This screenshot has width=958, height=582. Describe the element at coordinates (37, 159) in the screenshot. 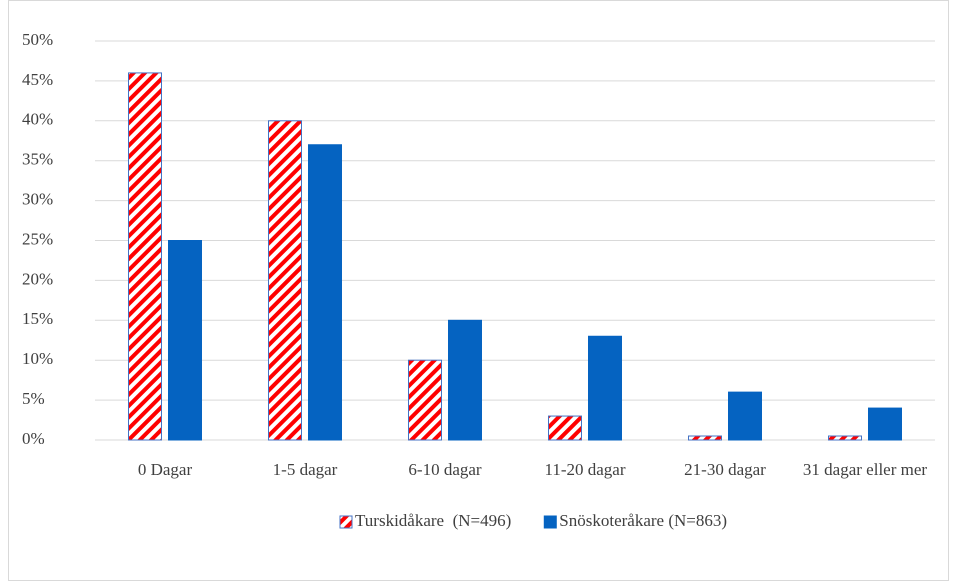

I see `y-tick-label: 35%` at that location.